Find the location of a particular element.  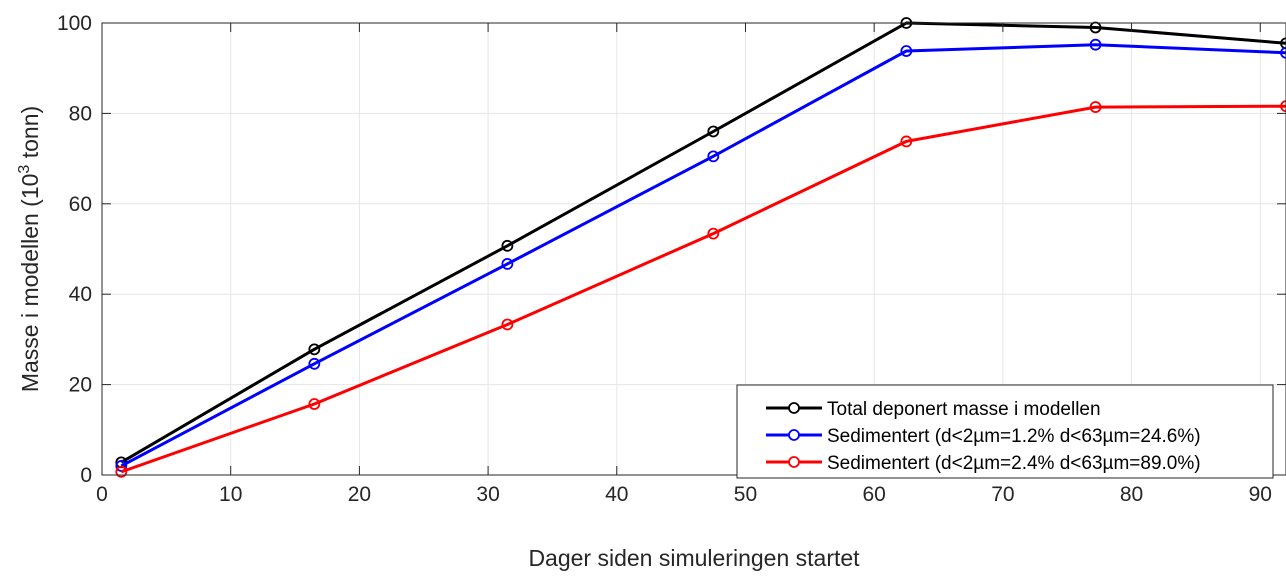

x-tick-label: 80 is located at coordinates (1131, 494).